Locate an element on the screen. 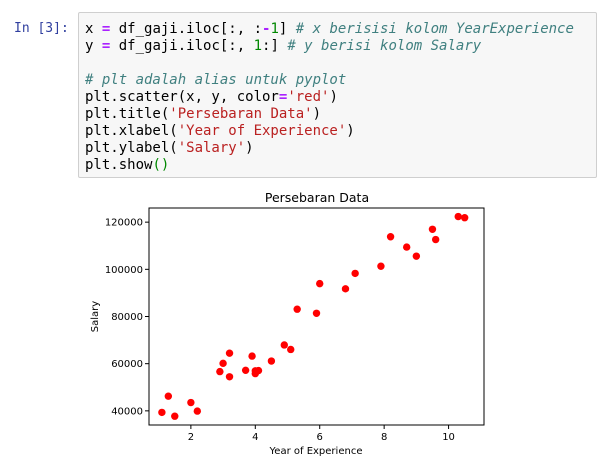 This screenshot has height=474, width=598. code-line-6: plt.title('Persebaran Data') is located at coordinates (203, 114).